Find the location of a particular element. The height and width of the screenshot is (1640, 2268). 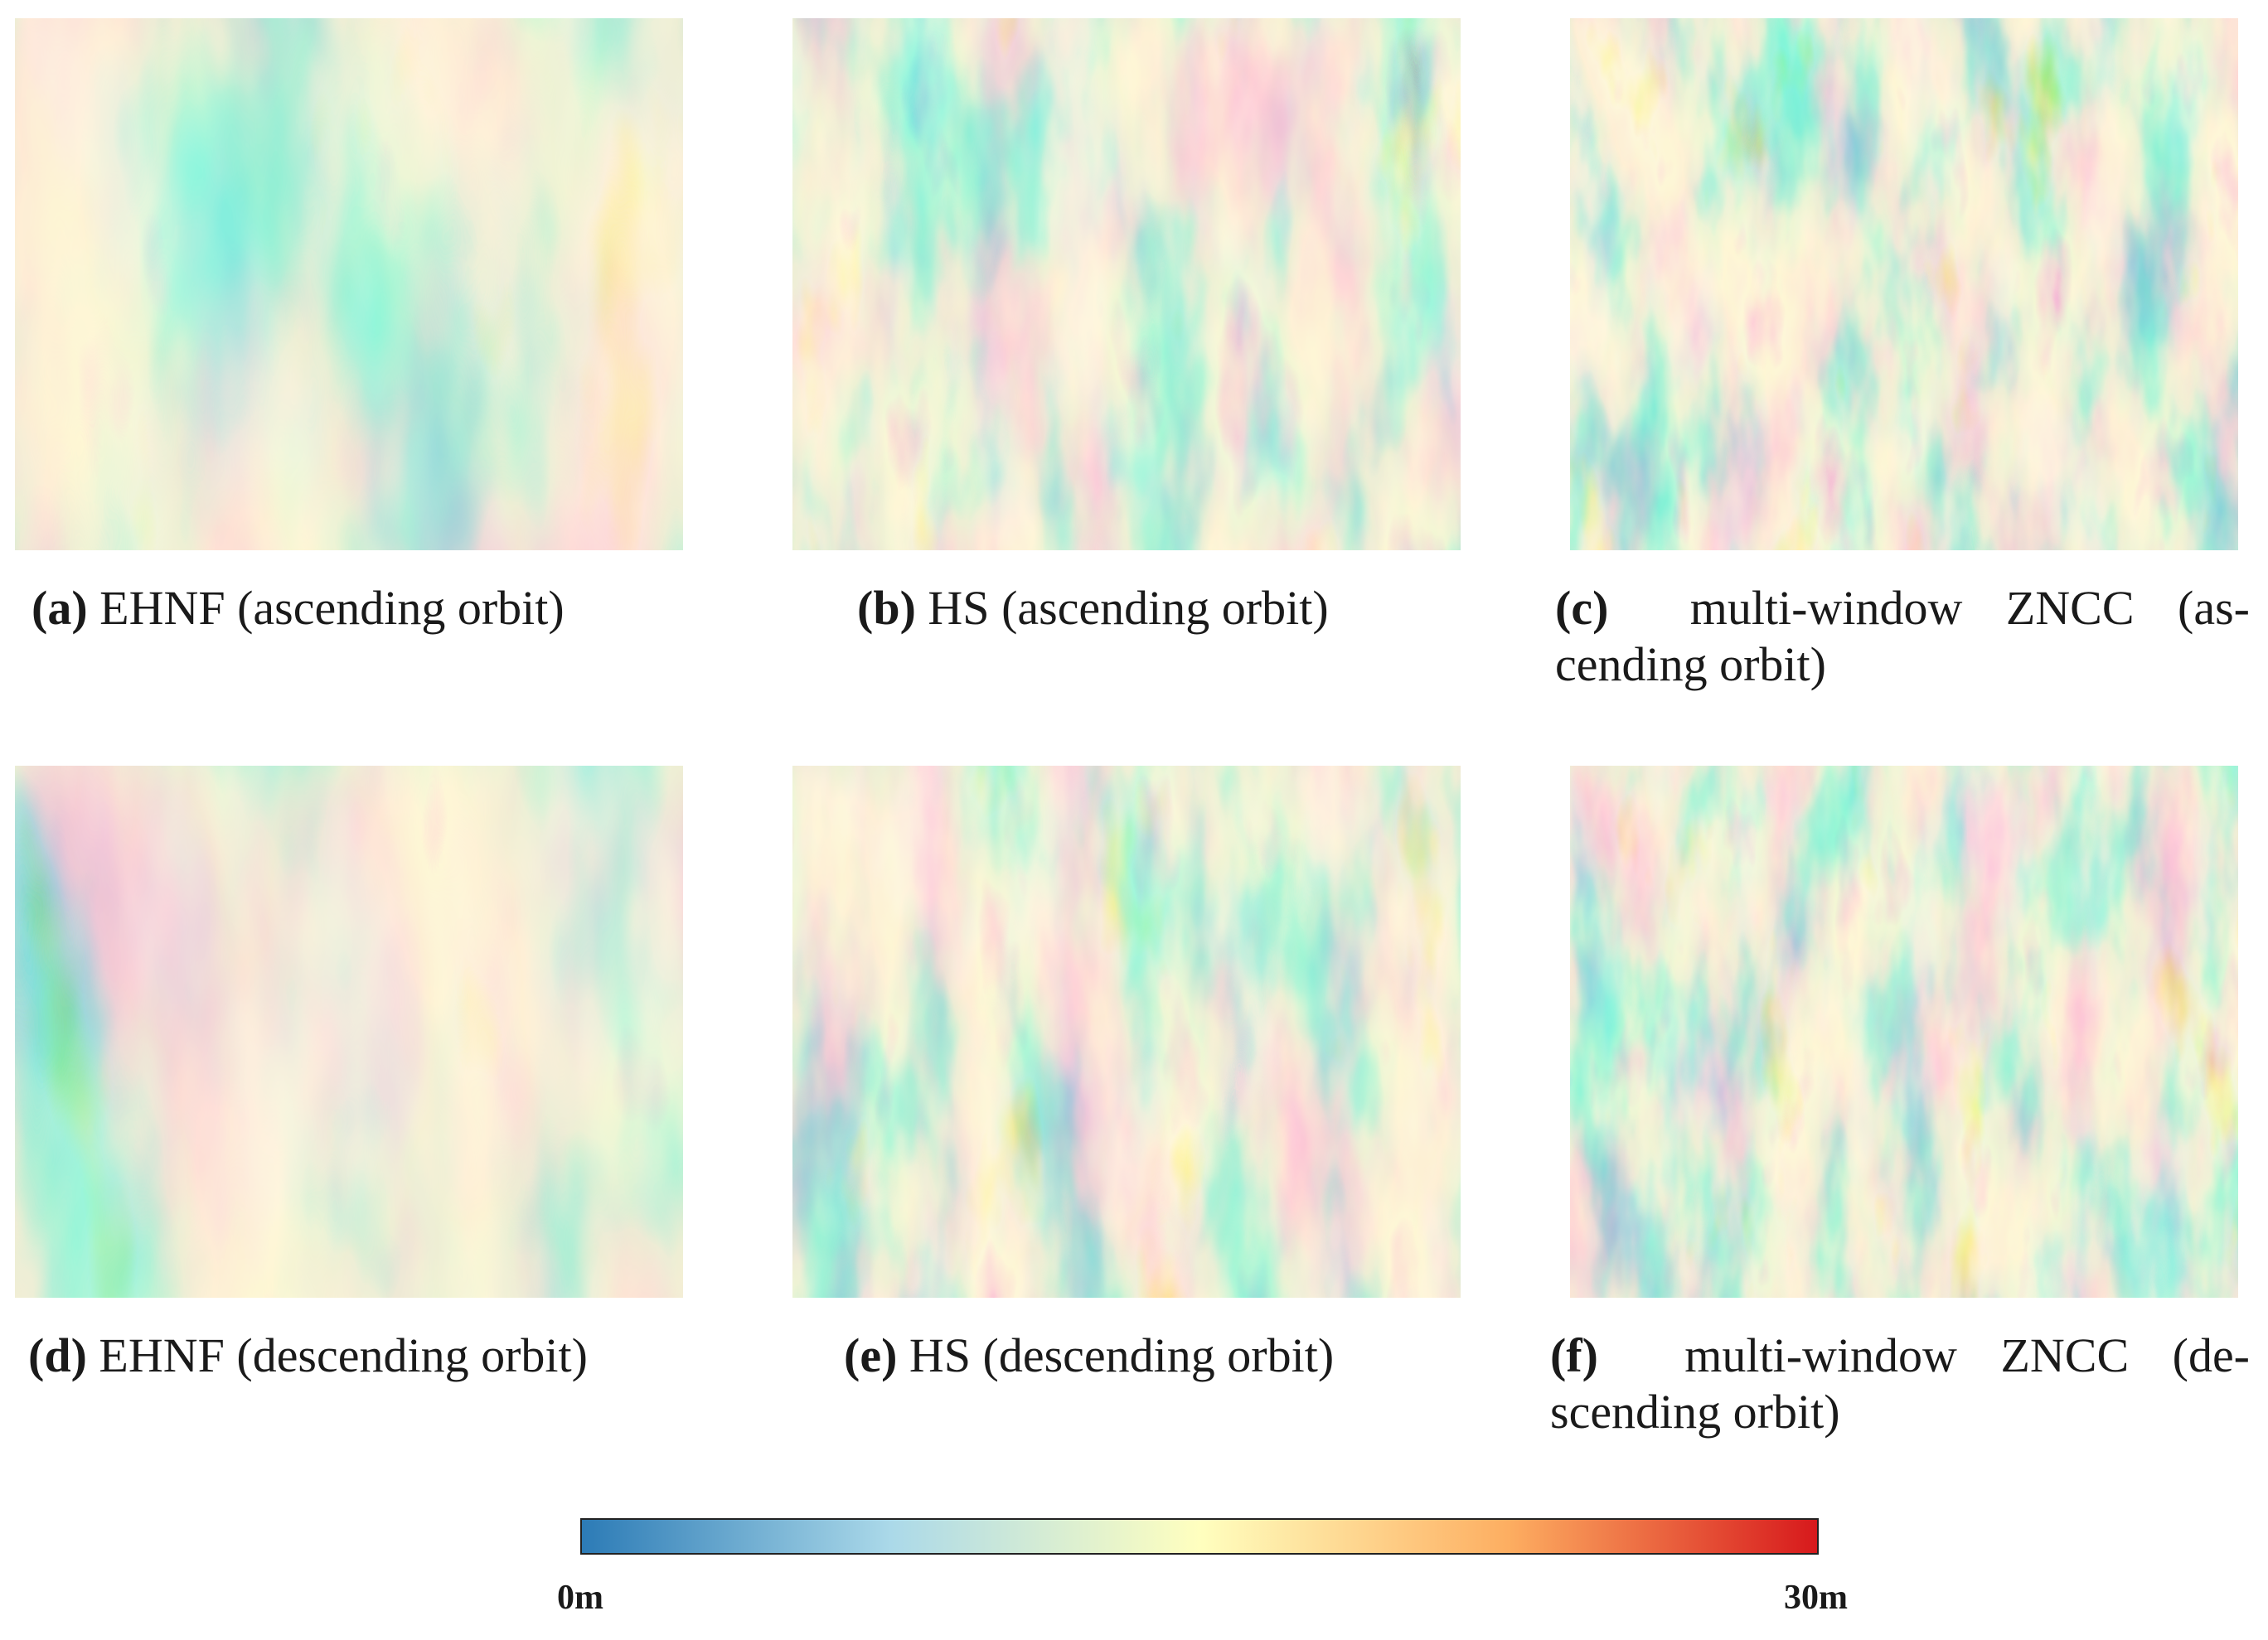

caption-f-line1: multi-window ZNCC (de- is located at coordinates (1967, 1355).